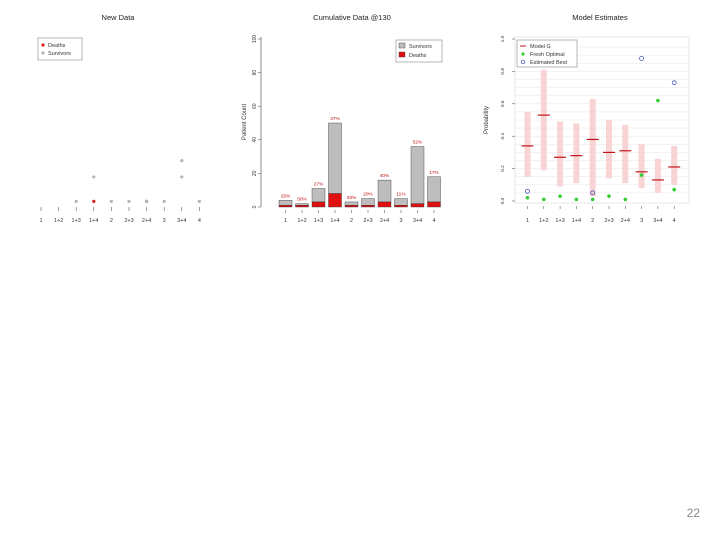 This screenshot has width=720, height=540. Describe the element at coordinates (419, 51) in the screenshot. I see `legend-box-cumulative` at that location.